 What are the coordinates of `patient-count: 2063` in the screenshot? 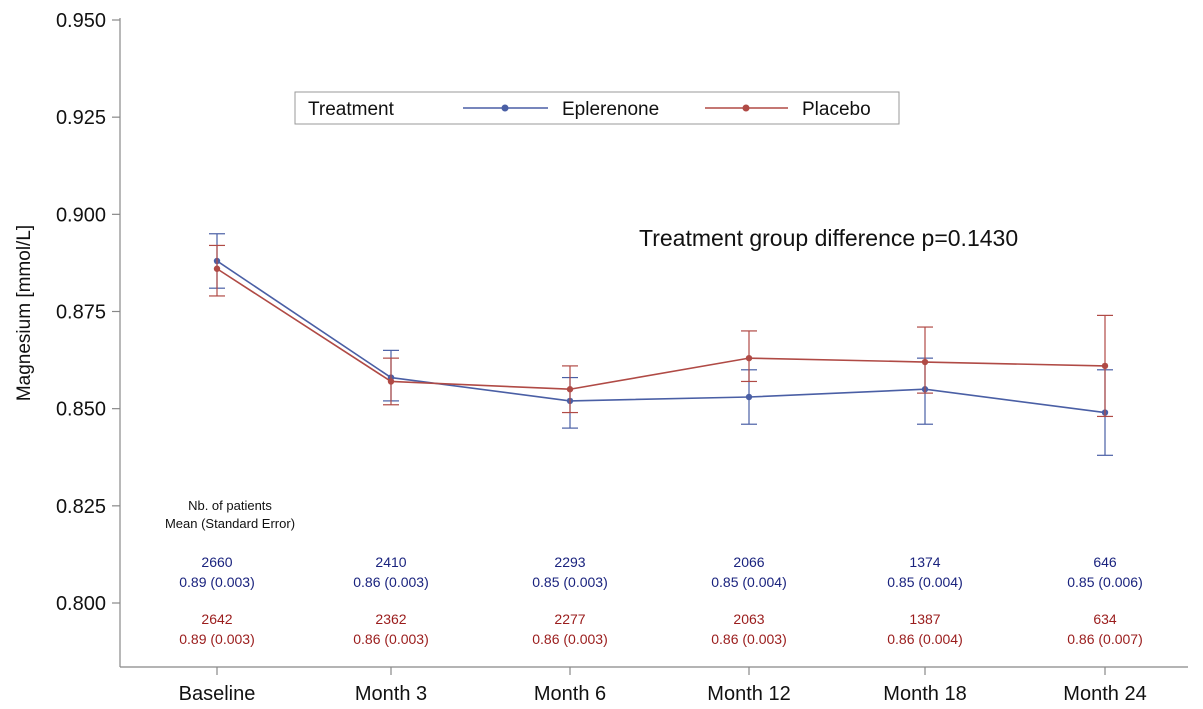 It's located at (748, 619).